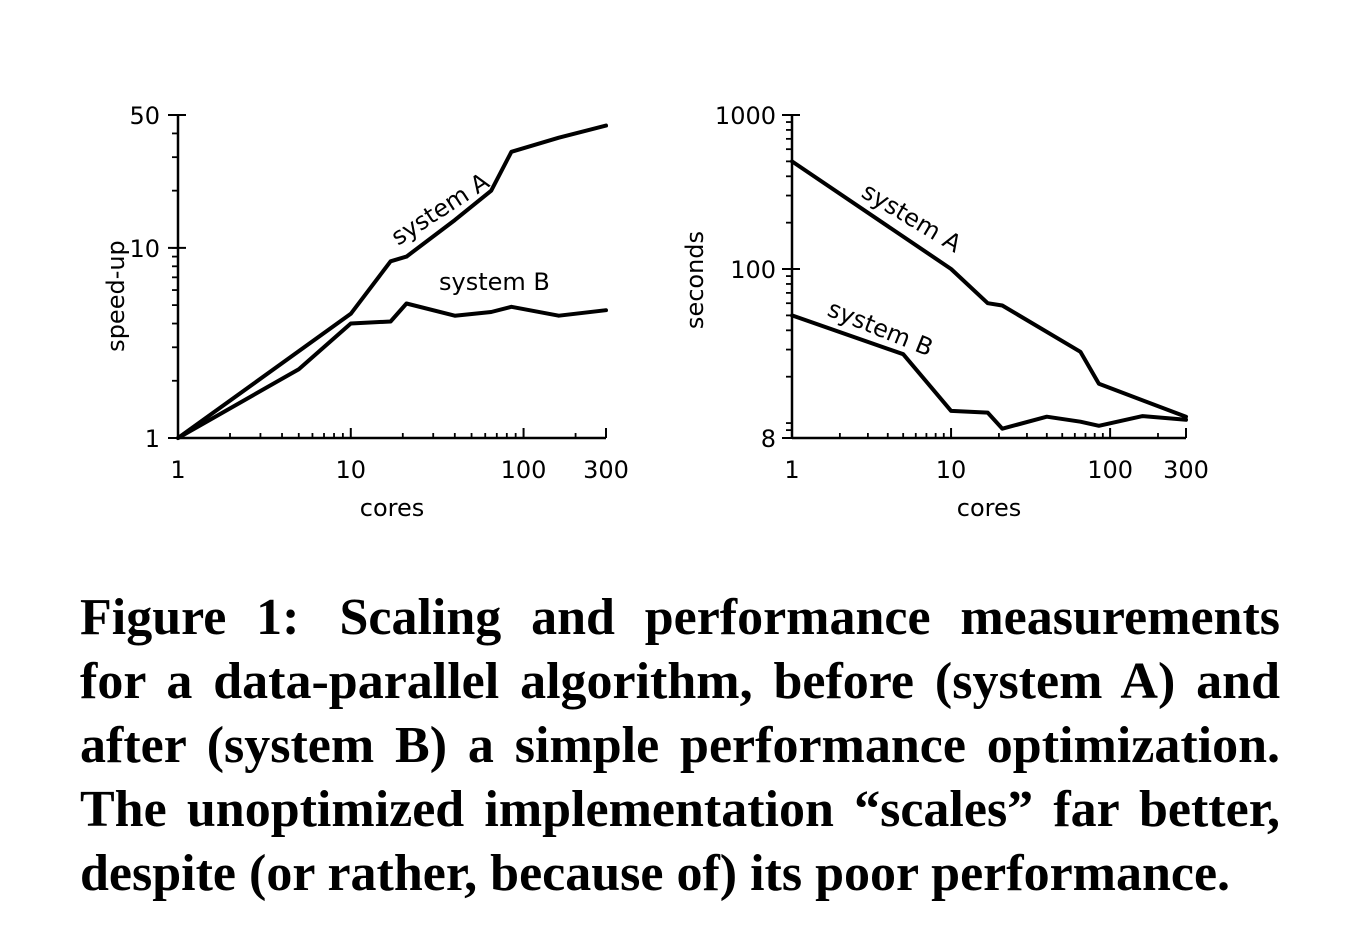  Describe the element at coordinates (695, 280) in the screenshot. I see `y-axis-title: seconds` at that location.